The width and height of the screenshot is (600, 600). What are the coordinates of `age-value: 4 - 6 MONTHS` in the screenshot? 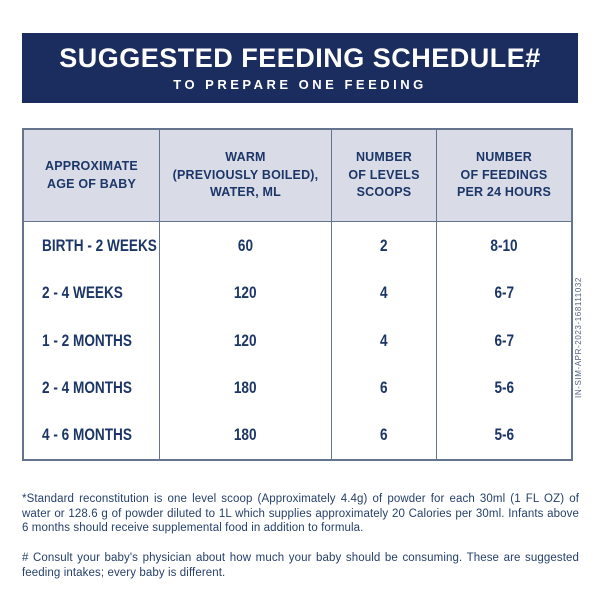 It's located at (87, 435).